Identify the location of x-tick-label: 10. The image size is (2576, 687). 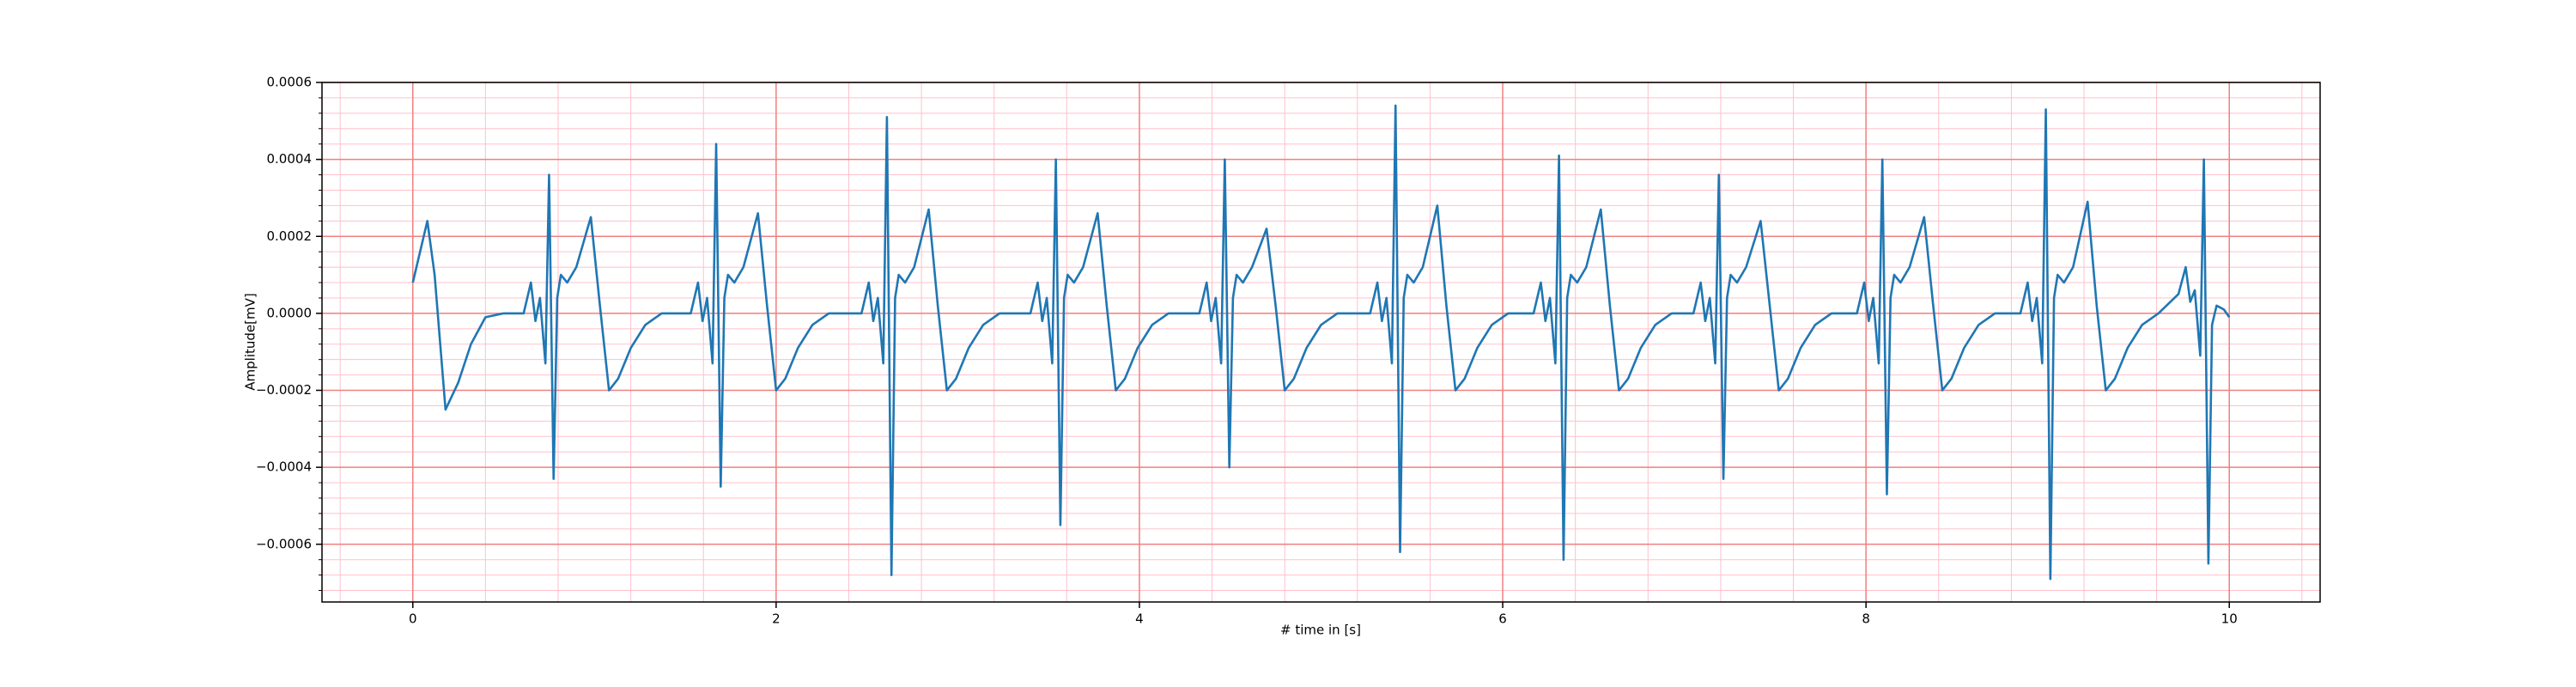
(2229, 619).